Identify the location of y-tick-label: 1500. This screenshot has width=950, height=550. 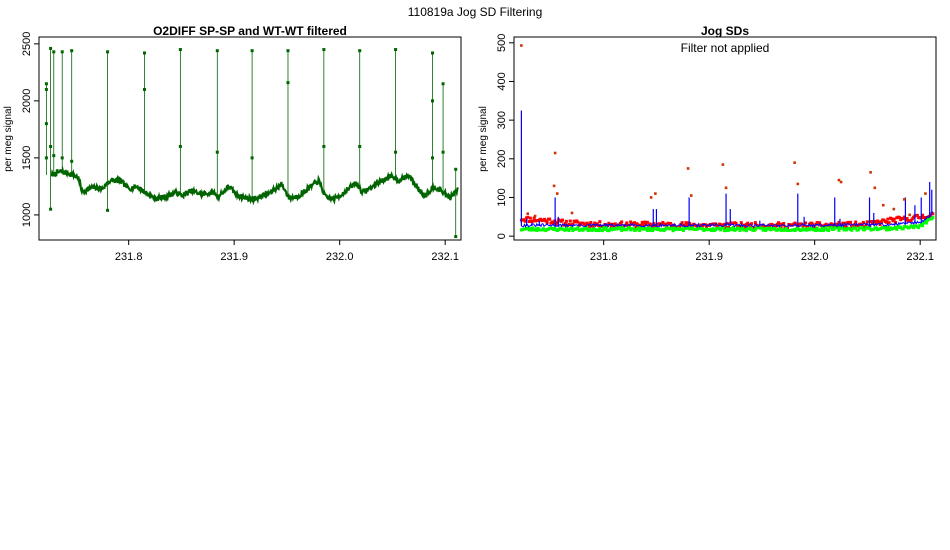
(27, 158).